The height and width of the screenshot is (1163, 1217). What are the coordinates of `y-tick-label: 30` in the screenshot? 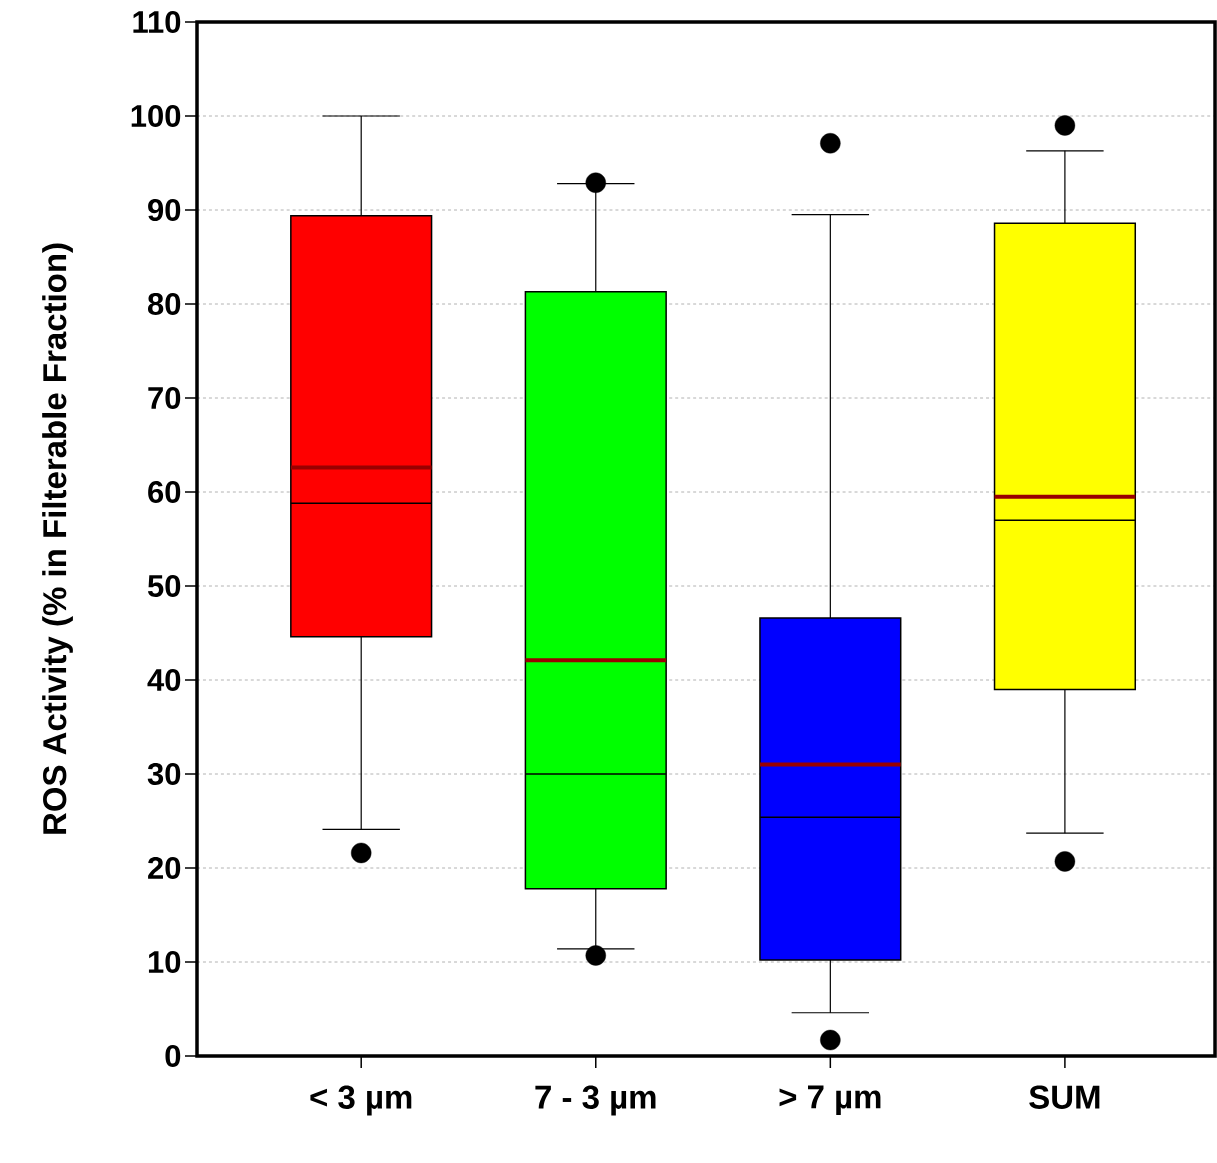 It's located at (164, 774).